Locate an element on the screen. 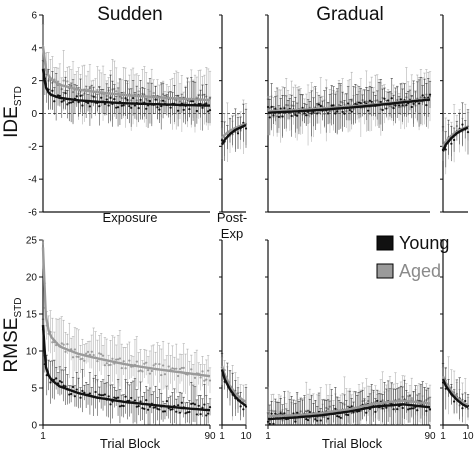 This screenshot has width=474, height=454. legend: Young Aged is located at coordinates (412, 257).